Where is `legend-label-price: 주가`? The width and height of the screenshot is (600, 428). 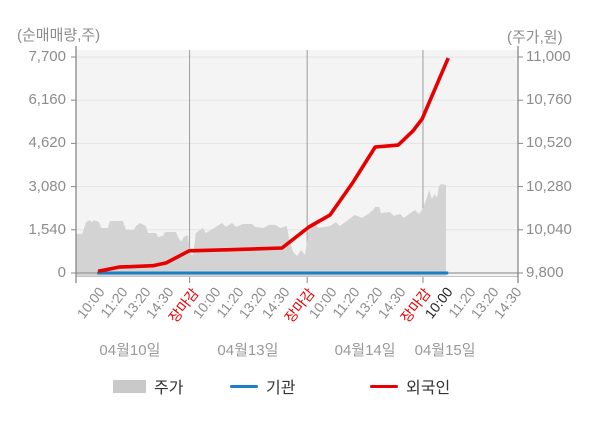
legend-label-price: 주가 is located at coordinates (169, 388).